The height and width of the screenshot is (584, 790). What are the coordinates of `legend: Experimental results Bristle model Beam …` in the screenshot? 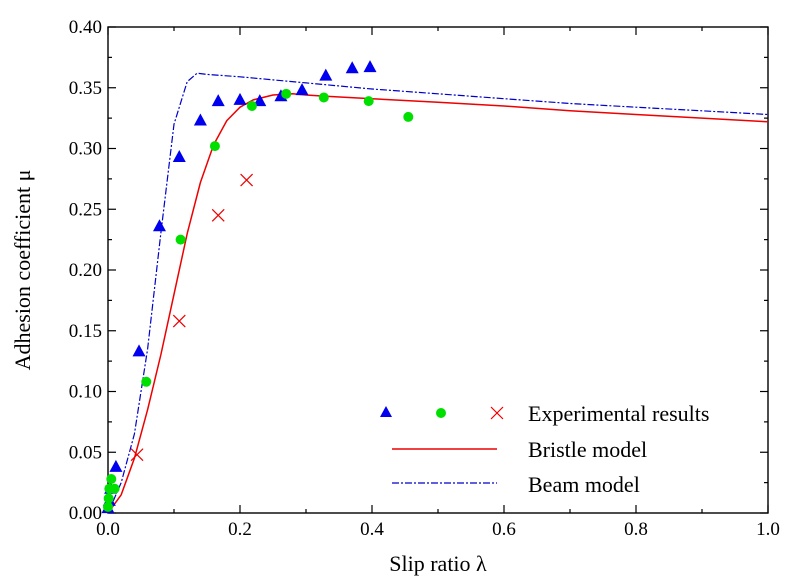 It's located at (544, 449).